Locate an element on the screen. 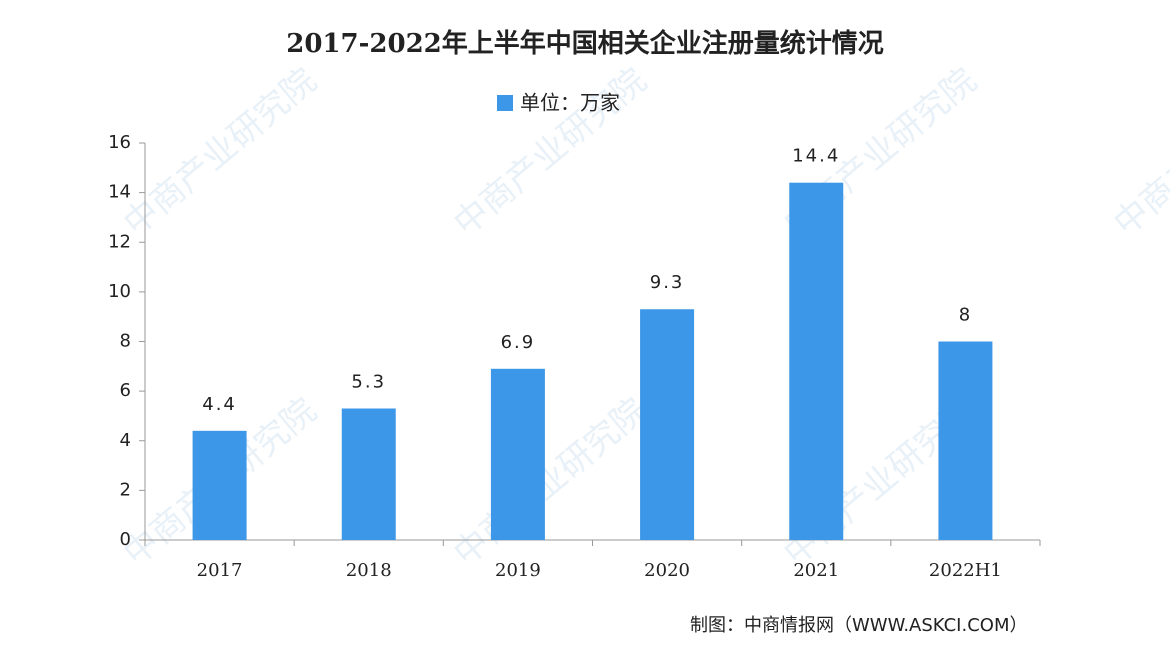 This screenshot has width=1170, height=654. value-label: 14.4 is located at coordinates (816, 156).